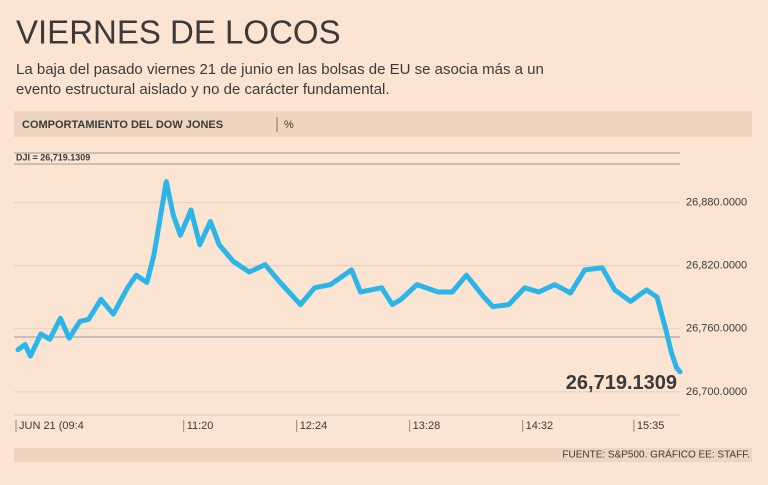 The image size is (768, 485). Describe the element at coordinates (716, 266) in the screenshot. I see `y-tick-label: 26,820.0000` at that location.